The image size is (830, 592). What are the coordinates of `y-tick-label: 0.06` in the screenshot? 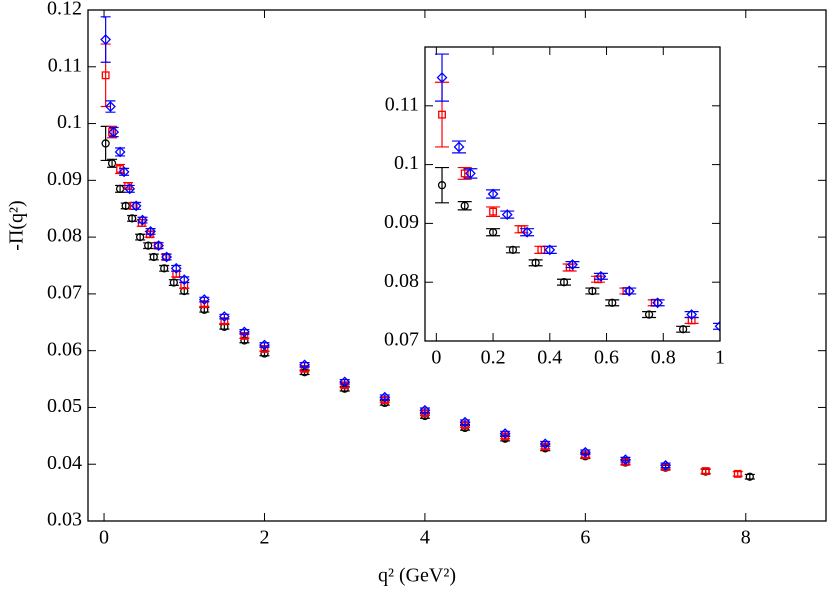 It's located at (64, 349).